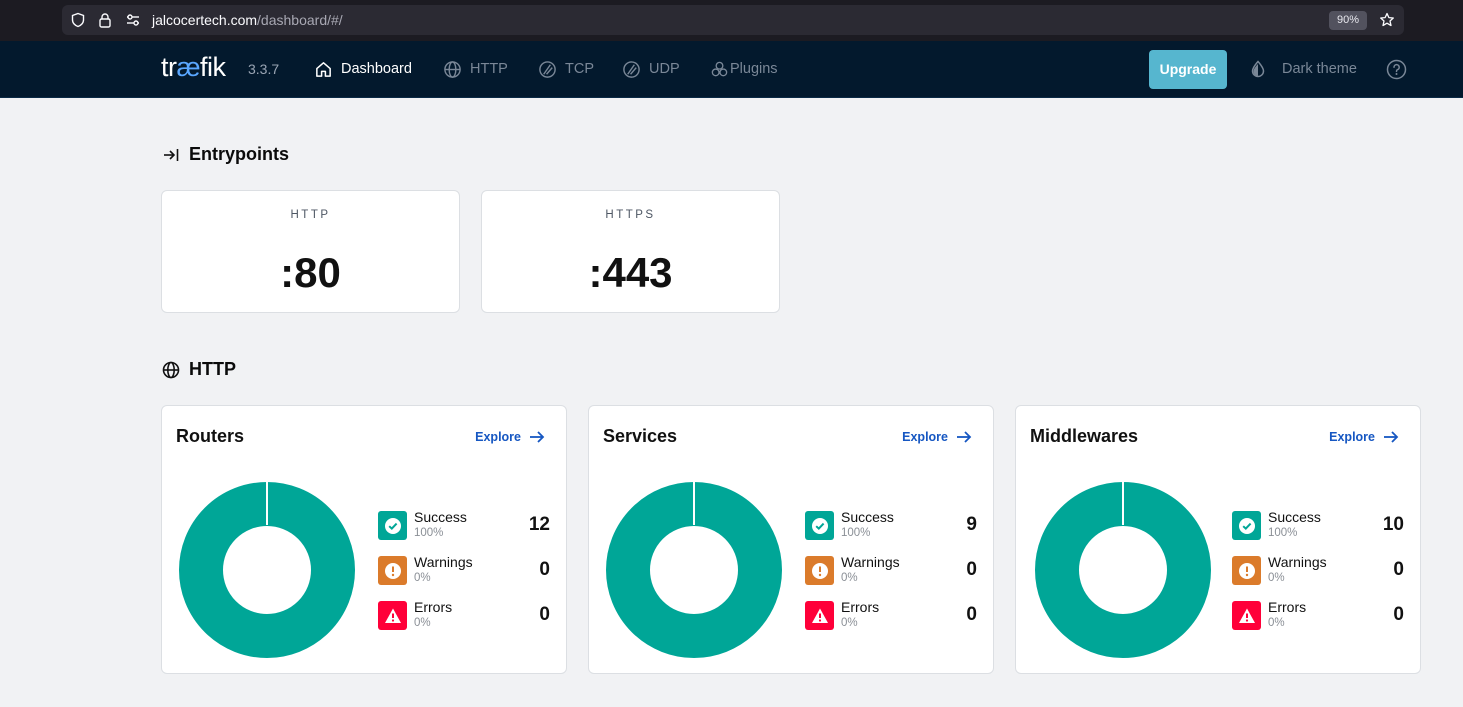 Image resolution: width=1463 pixels, height=707 pixels. What do you see at coordinates (719, 68) in the screenshot?
I see `plugins-icon` at bounding box center [719, 68].